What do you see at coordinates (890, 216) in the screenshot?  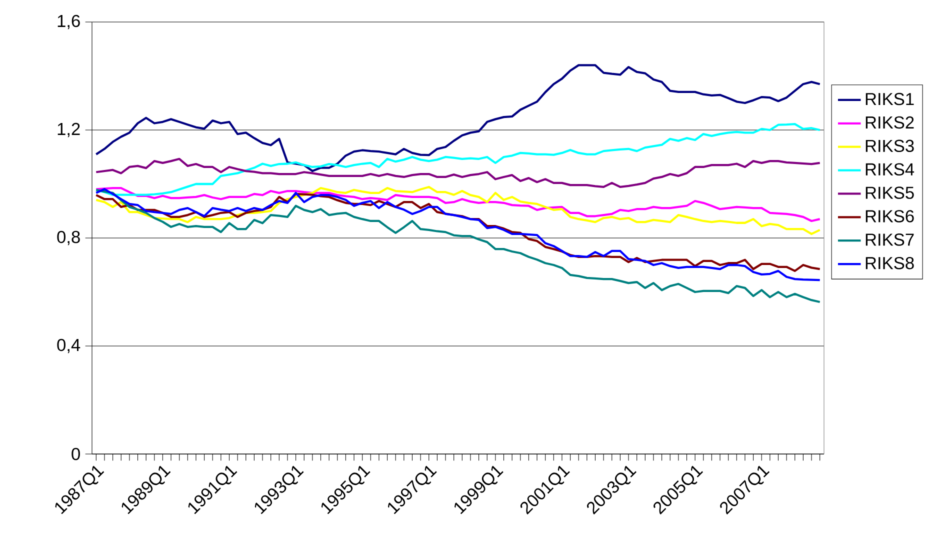 I see `legend-label: RIKS6` at bounding box center [890, 216].